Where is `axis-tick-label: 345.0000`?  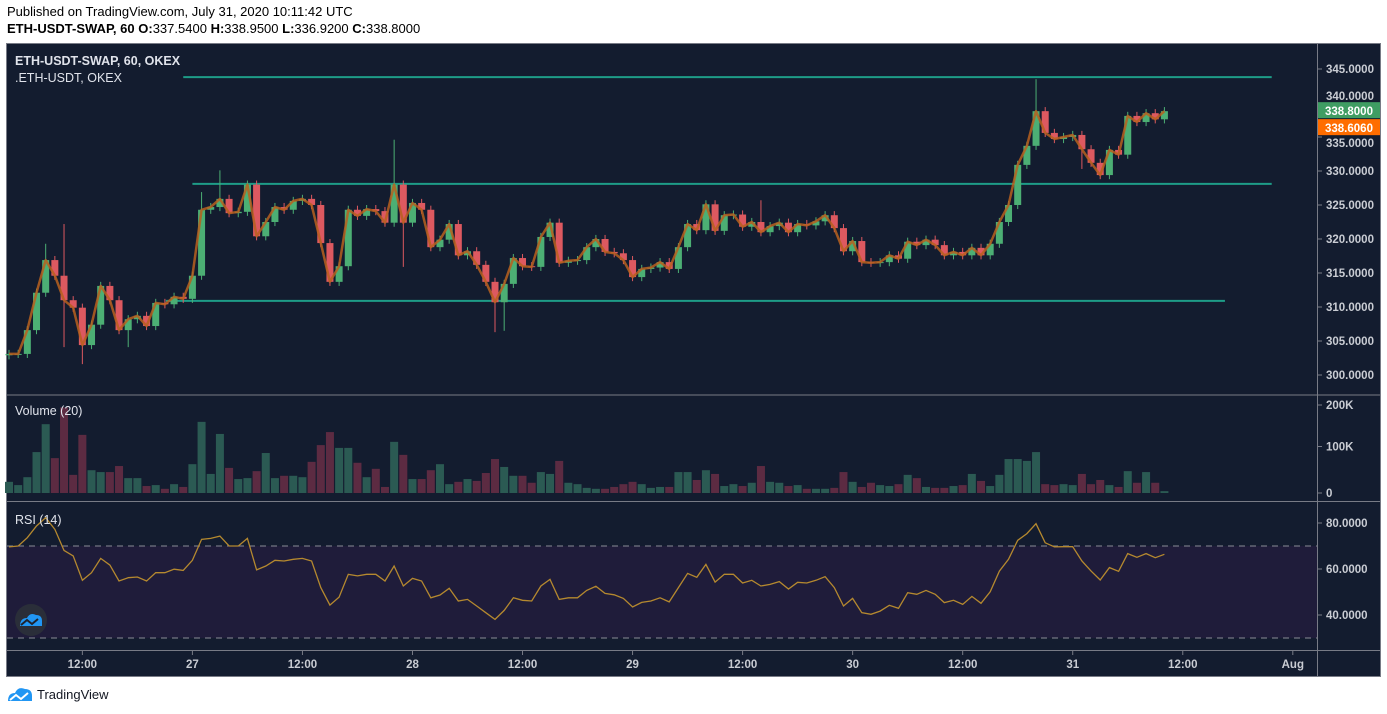 axis-tick-label: 345.0000 is located at coordinates (1350, 70).